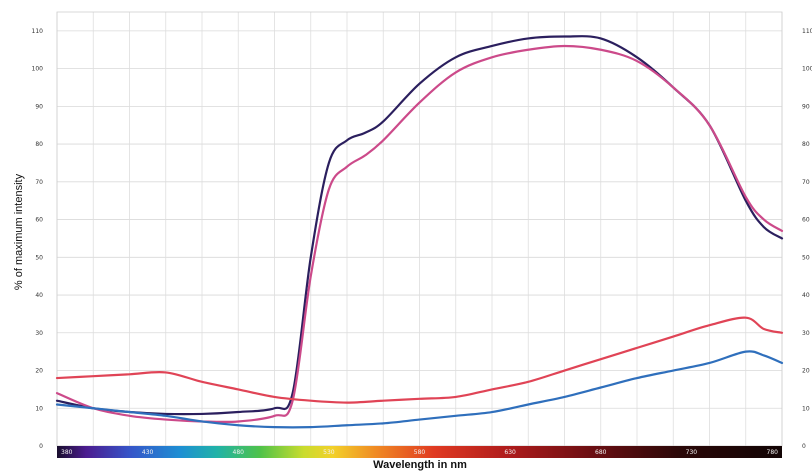 The image size is (812, 476). I want to click on spectrum-tick-label: 680, so click(601, 452).